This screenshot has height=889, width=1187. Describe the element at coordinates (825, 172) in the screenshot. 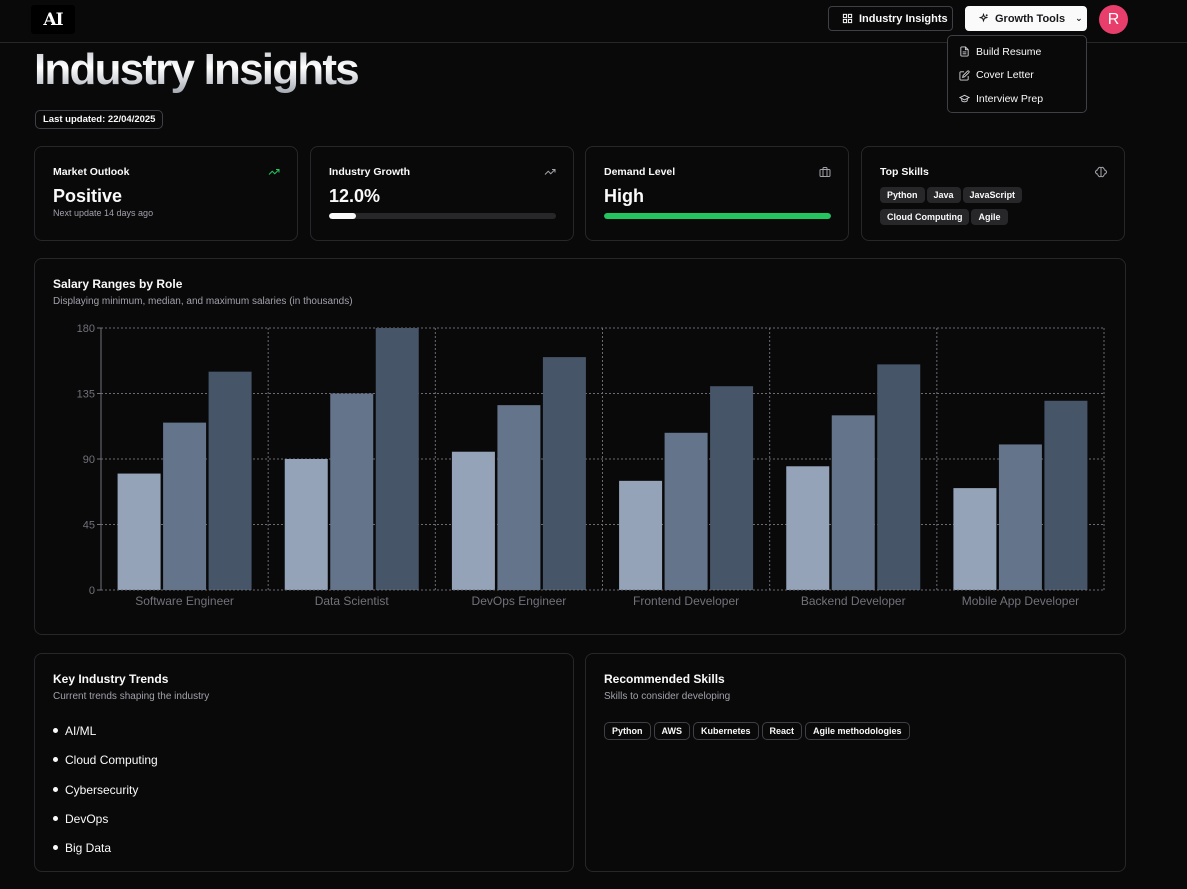

I see `briefcase-icon` at that location.